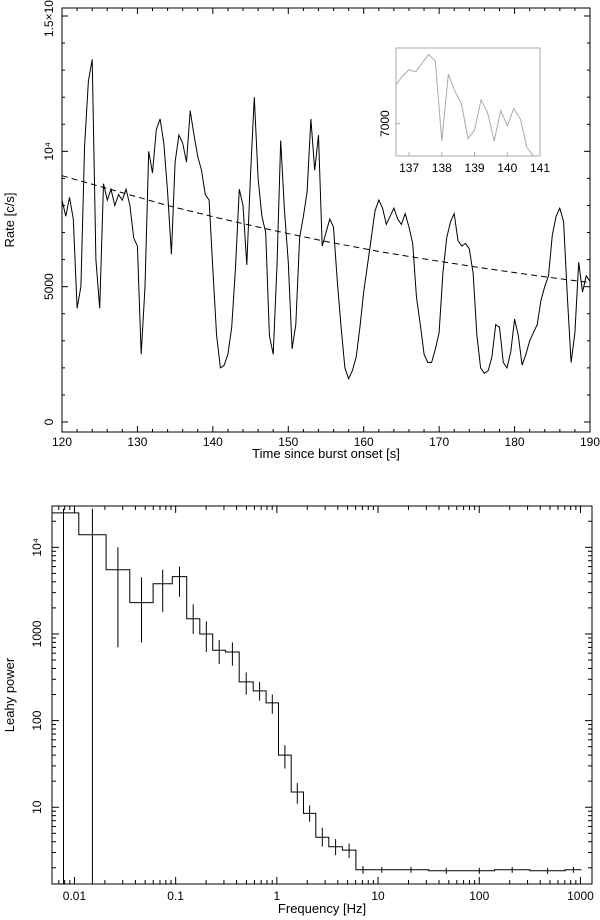 This screenshot has height=920, width=600. I want to click on inset-panel: 137 138 139 140 141 7000, so click(464, 111).